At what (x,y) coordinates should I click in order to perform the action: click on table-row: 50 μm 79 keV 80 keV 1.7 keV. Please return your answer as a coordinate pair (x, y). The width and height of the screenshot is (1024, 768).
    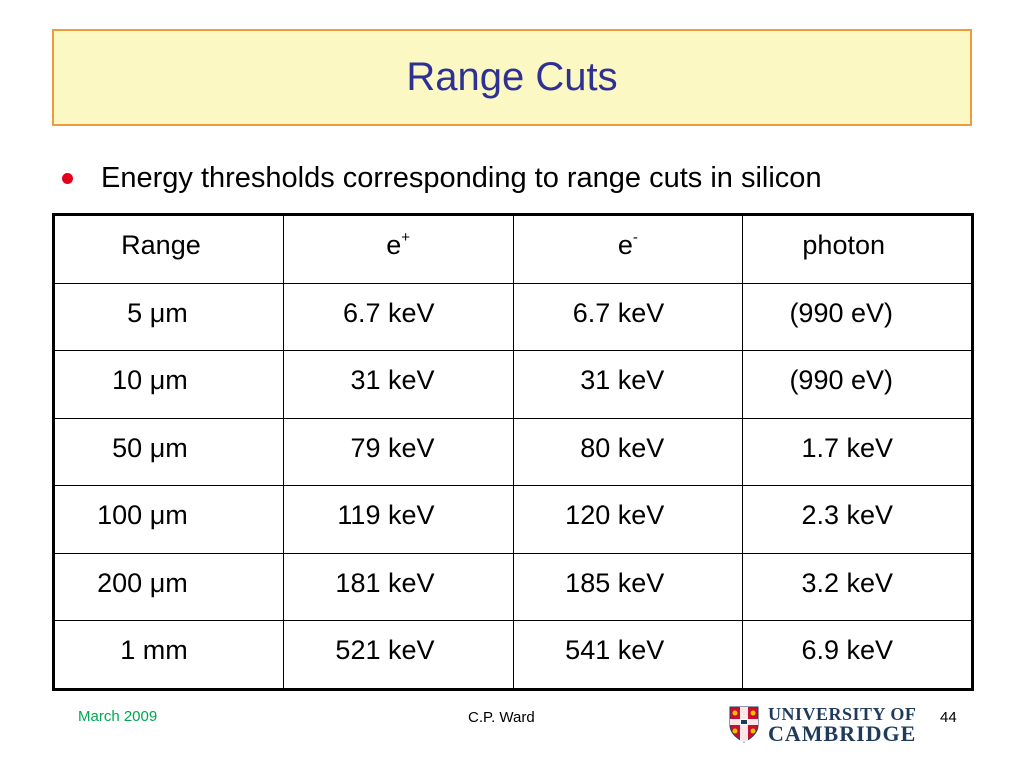
    Looking at the image, I should click on (513, 452).